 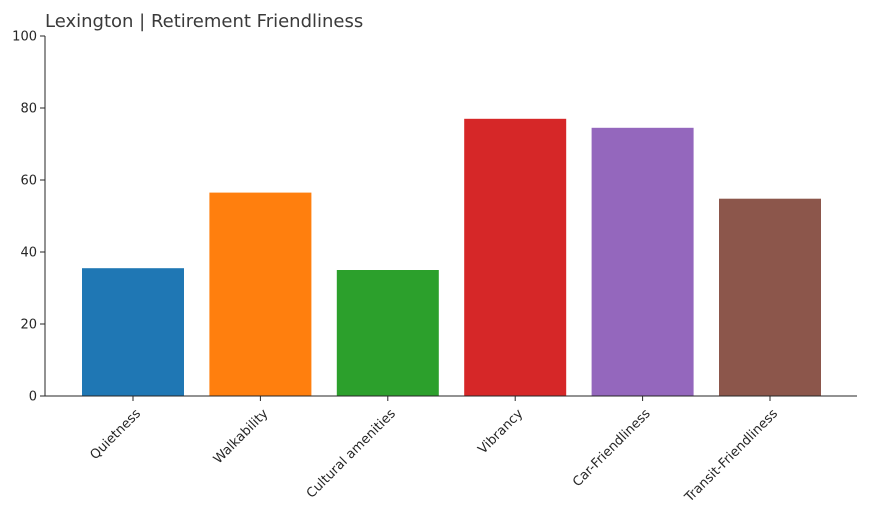 I want to click on y-tick-label: 80, so click(x=28, y=109).